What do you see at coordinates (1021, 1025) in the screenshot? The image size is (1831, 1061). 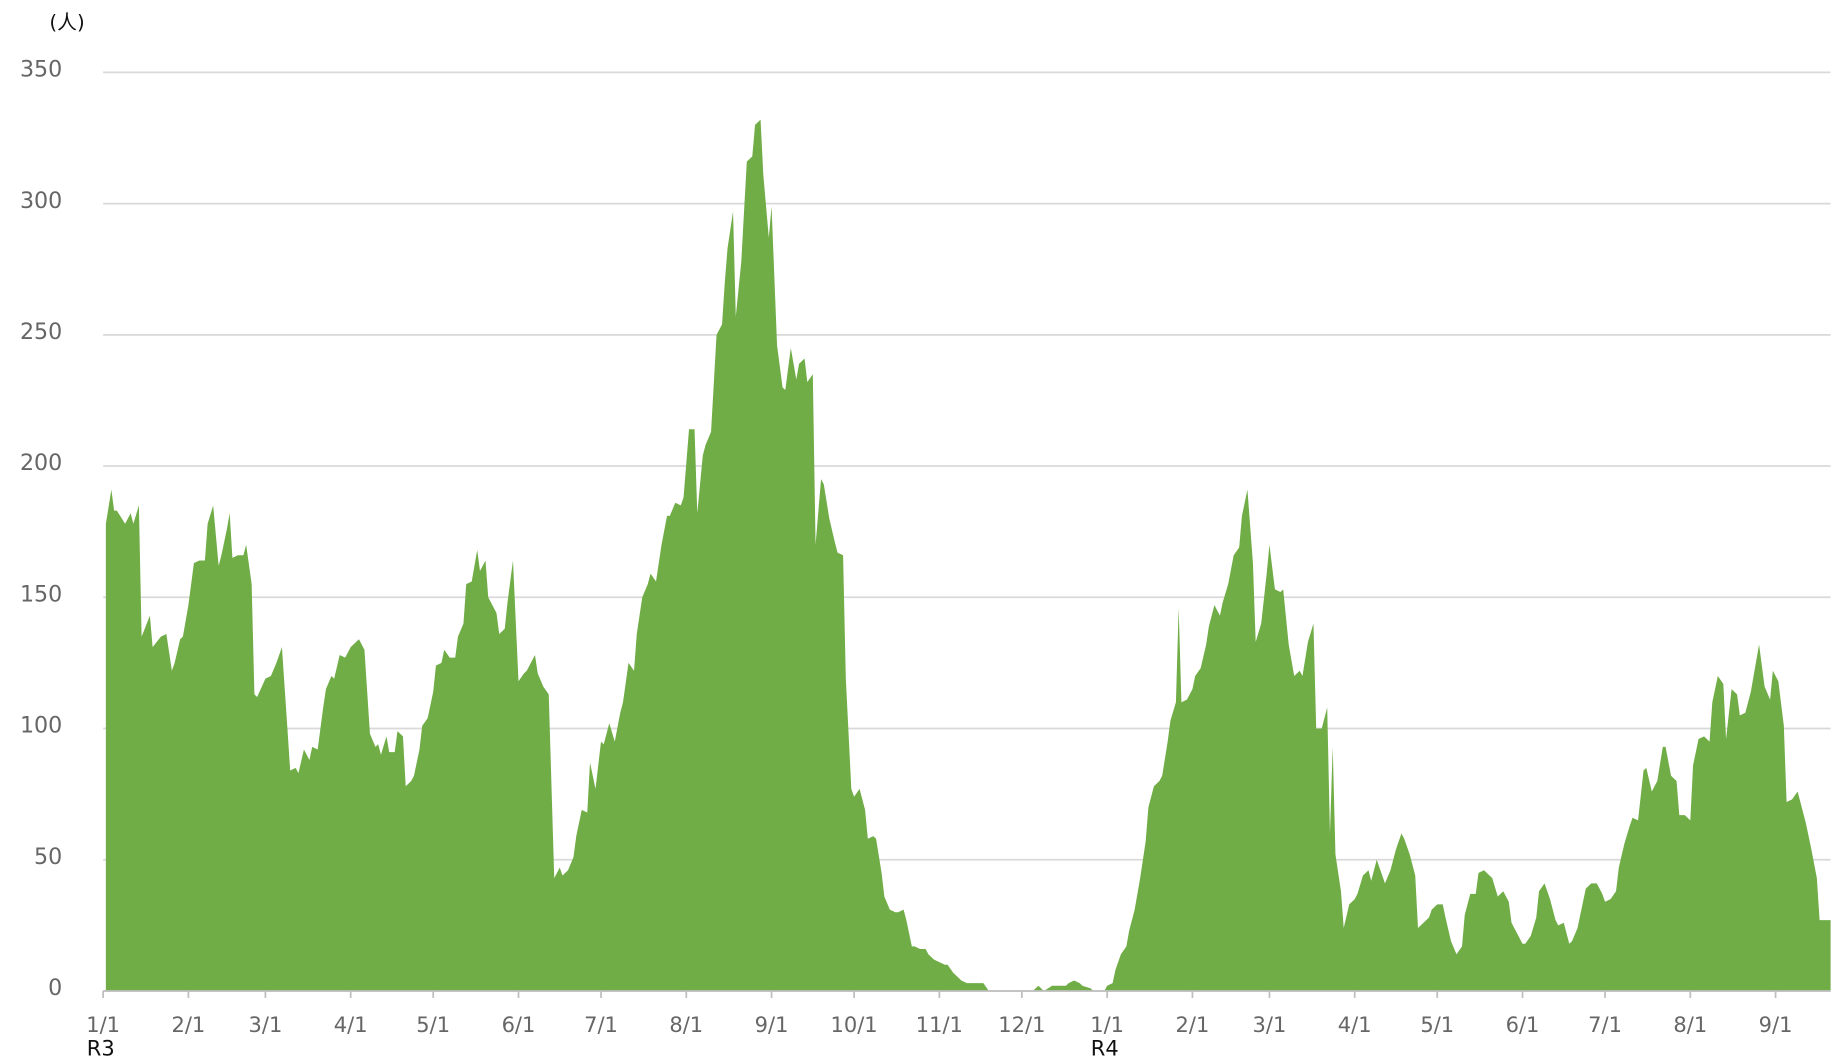 I see `x-tick-label: 12/1` at bounding box center [1021, 1025].